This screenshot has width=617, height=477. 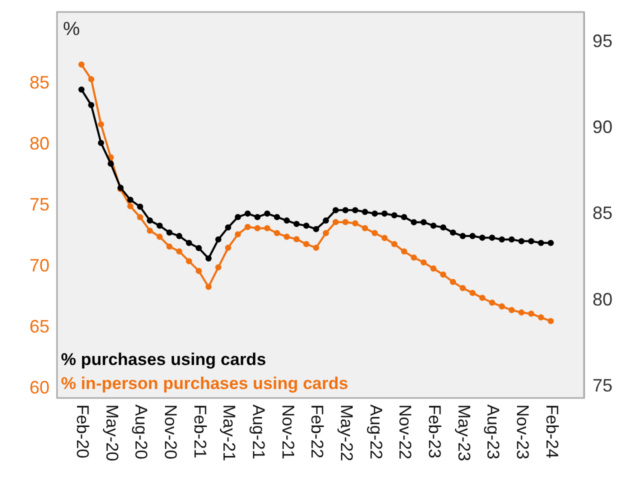 What do you see at coordinates (288, 432) in the screenshot?
I see `x-tick-label: Nov-21` at bounding box center [288, 432].